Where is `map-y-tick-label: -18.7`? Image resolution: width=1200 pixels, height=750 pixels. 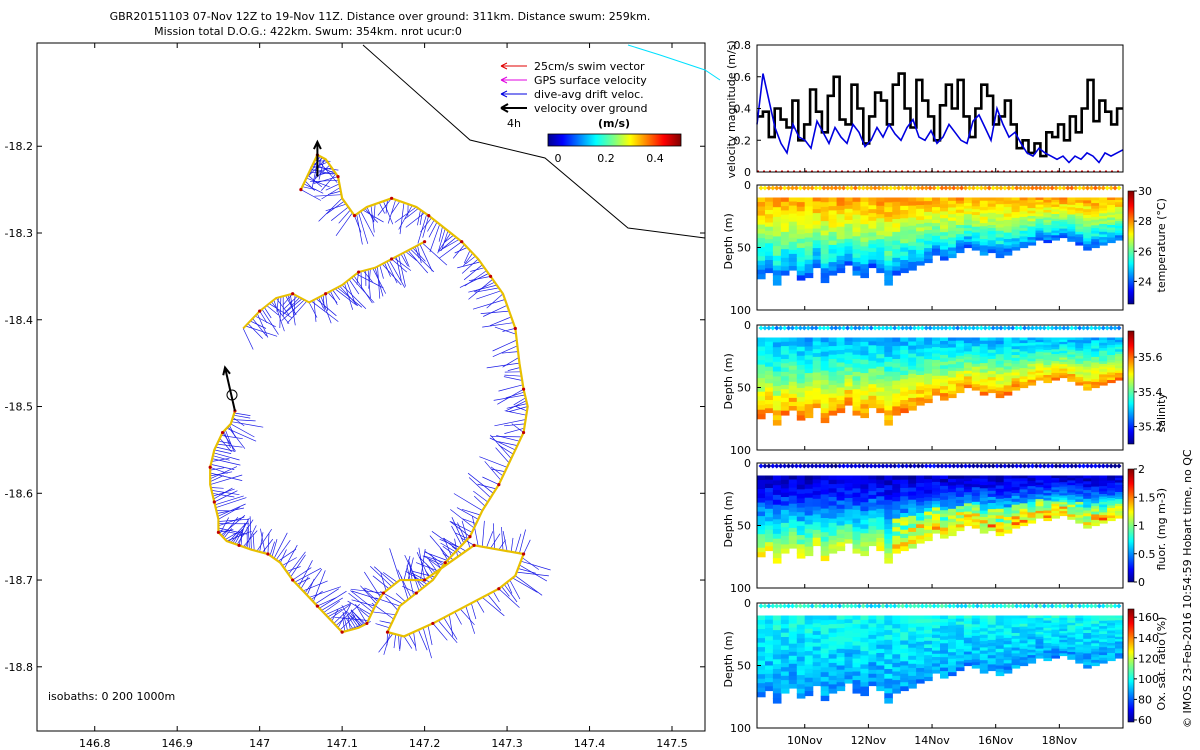 map-y-tick-label: -18.7 is located at coordinates (19, 580).